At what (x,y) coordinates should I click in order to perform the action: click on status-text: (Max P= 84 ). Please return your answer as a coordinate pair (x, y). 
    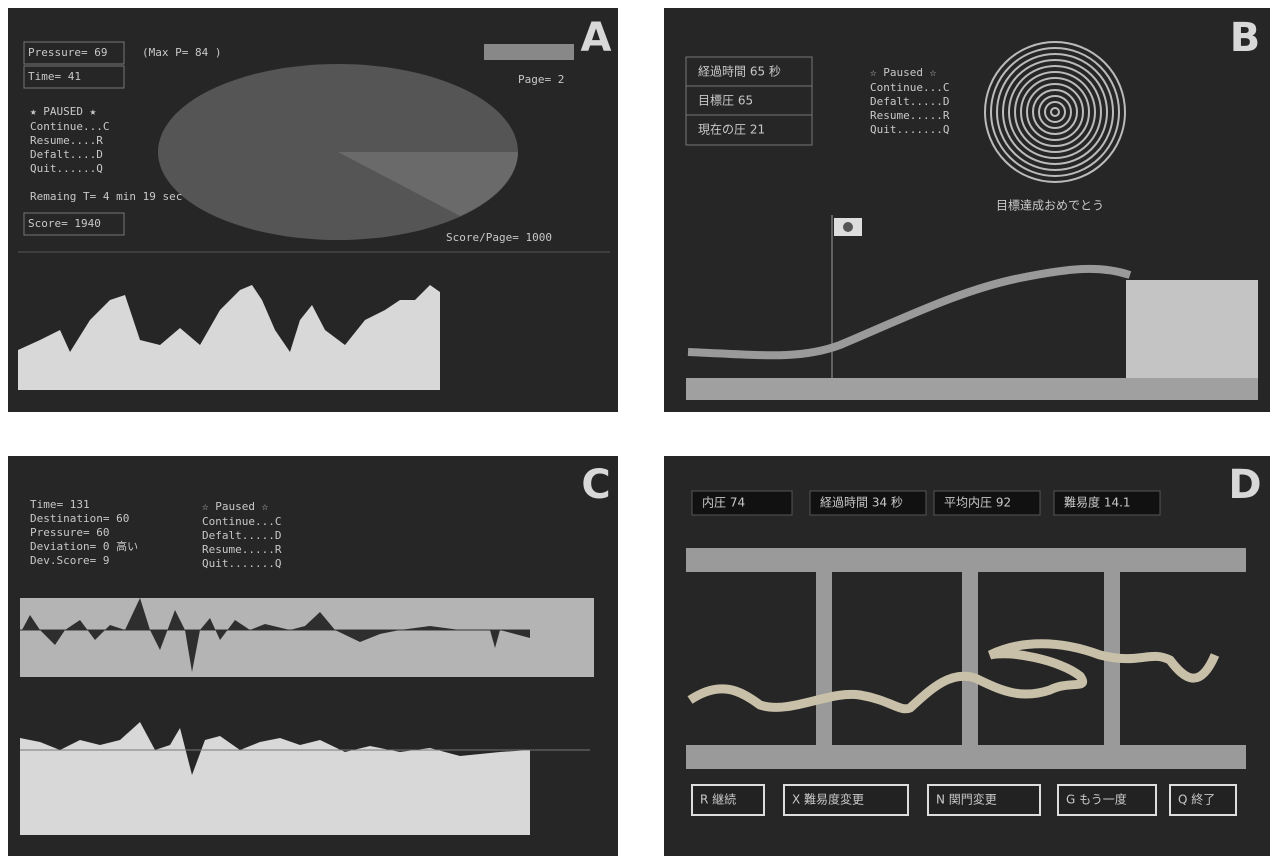
    Looking at the image, I should click on (181, 52).